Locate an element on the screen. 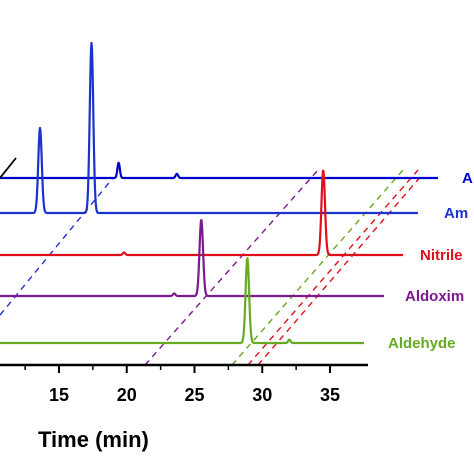  series-label: Aldoxim is located at coordinates (434, 296).